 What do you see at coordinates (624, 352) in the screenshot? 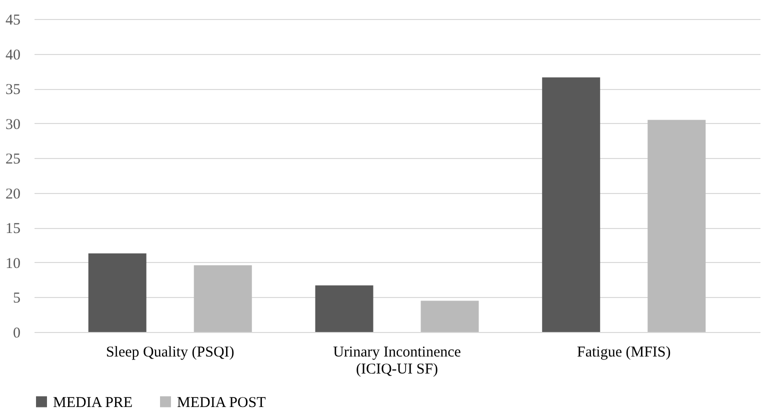
I see `x-tick-label: Fatigue (MFIS)` at bounding box center [624, 352].